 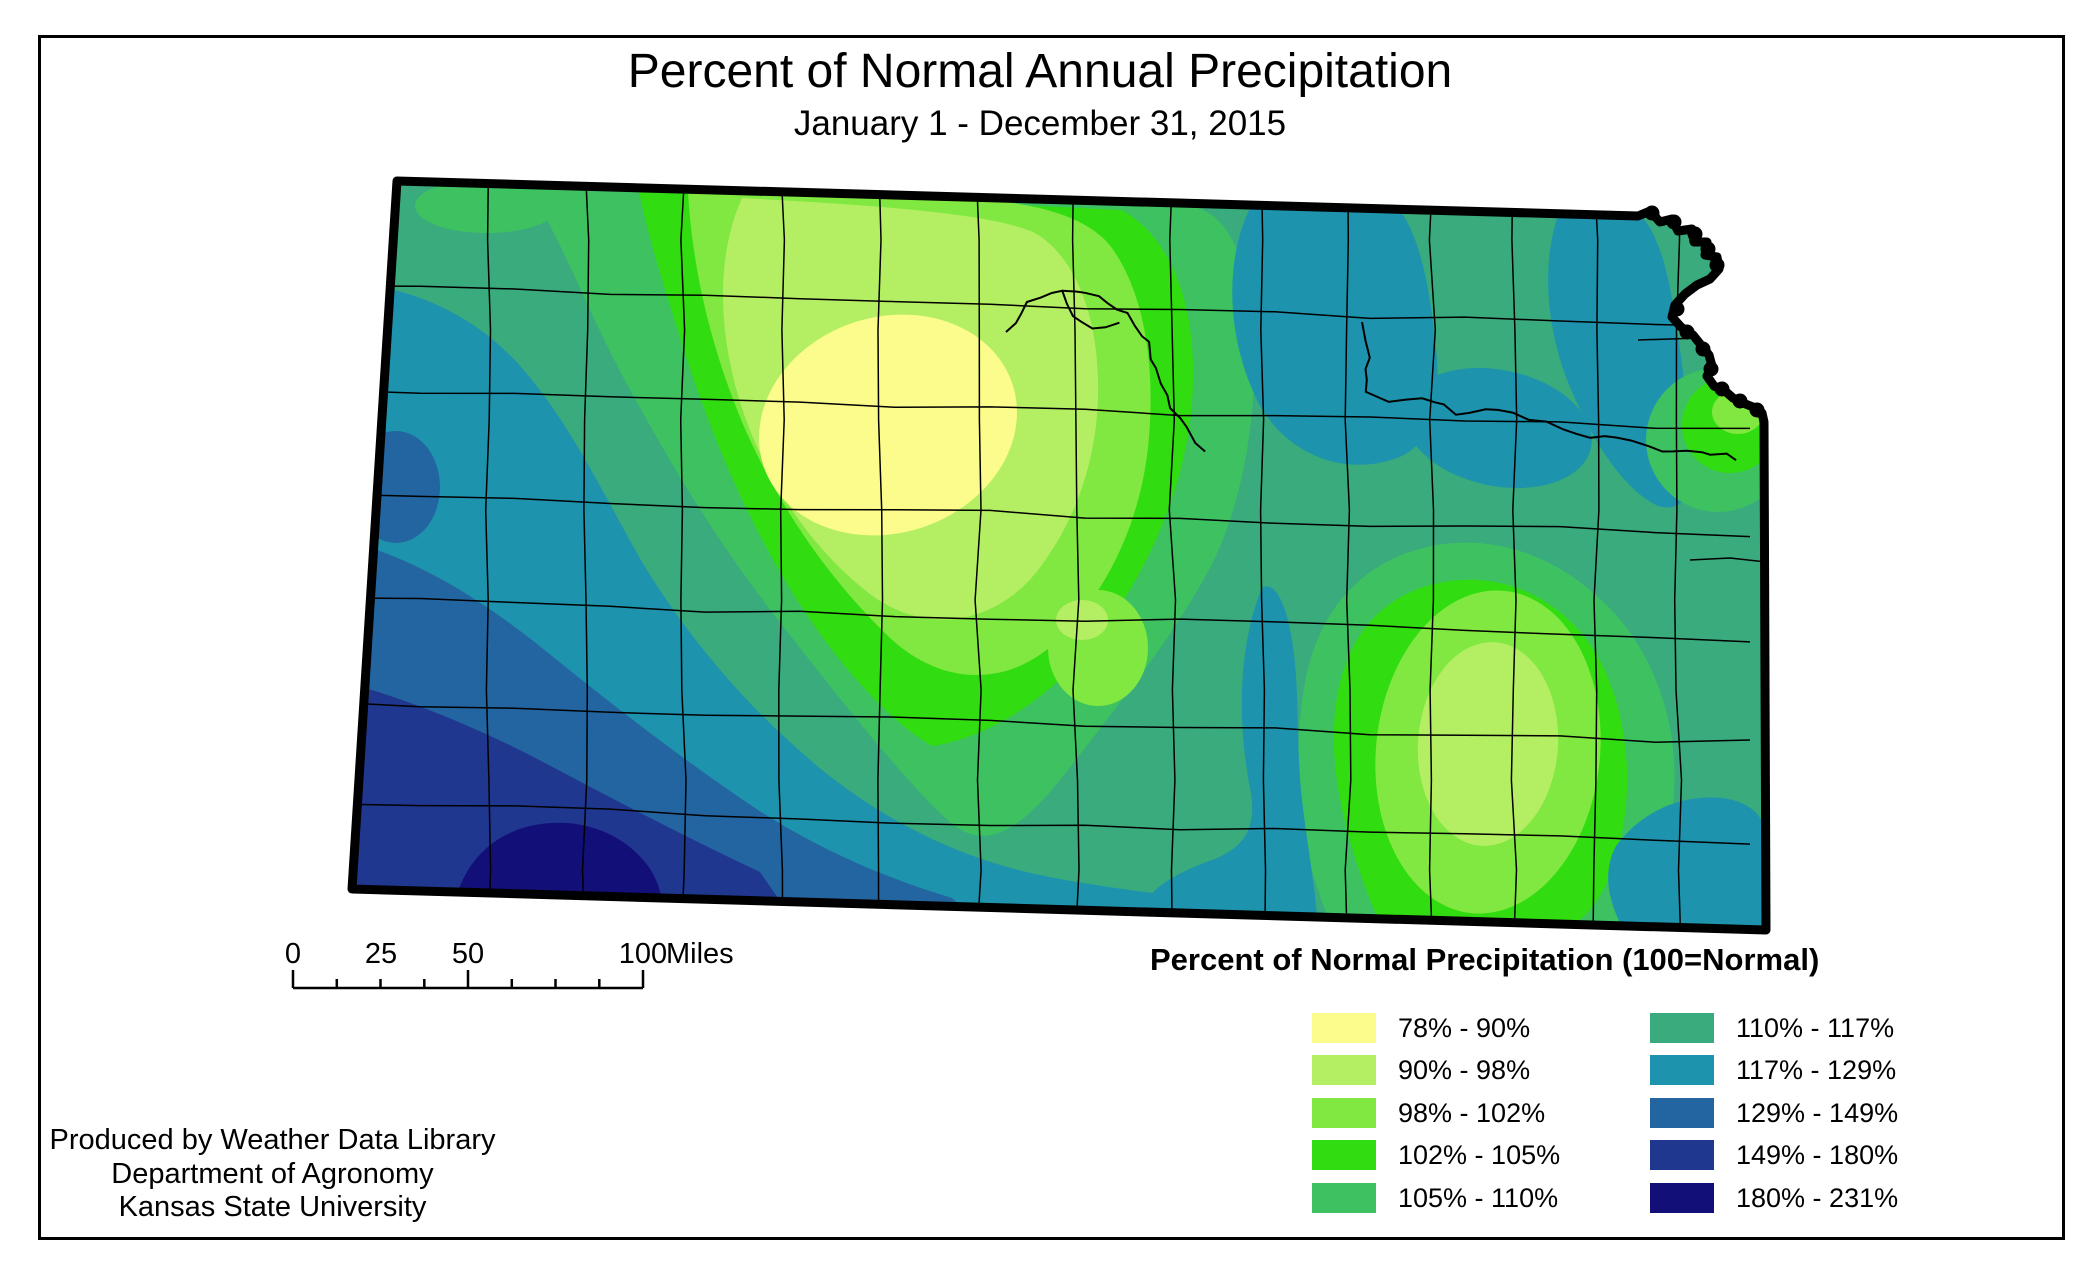 I want to click on legend-item: 129% - 149%, so click(x=1774, y=1113).